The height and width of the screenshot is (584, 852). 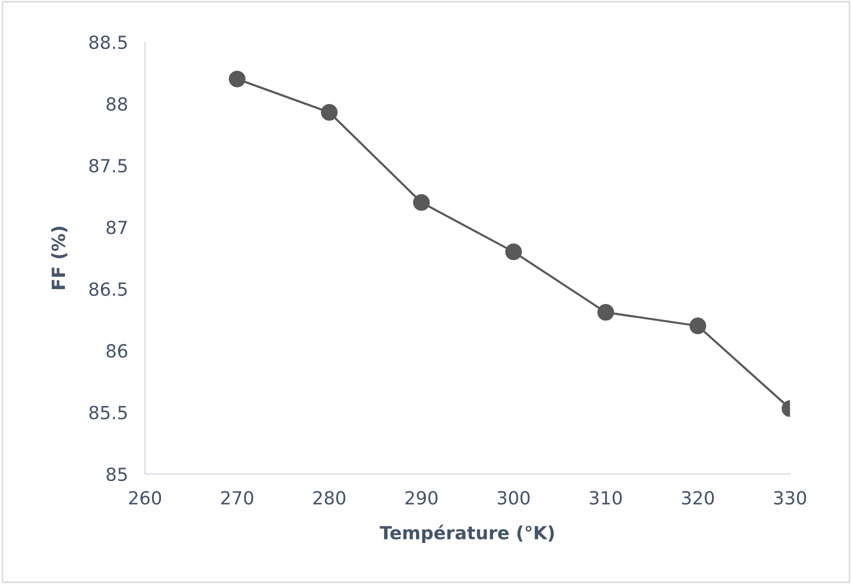 What do you see at coordinates (790, 497) in the screenshot?
I see `x-tick-label: 330` at bounding box center [790, 497].